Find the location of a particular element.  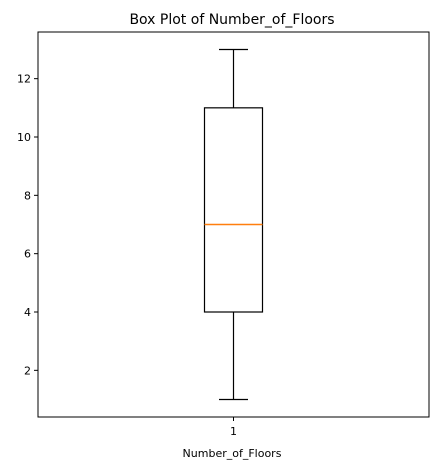

y-axis: 2 4 6 8 10 12 is located at coordinates (27, 225).